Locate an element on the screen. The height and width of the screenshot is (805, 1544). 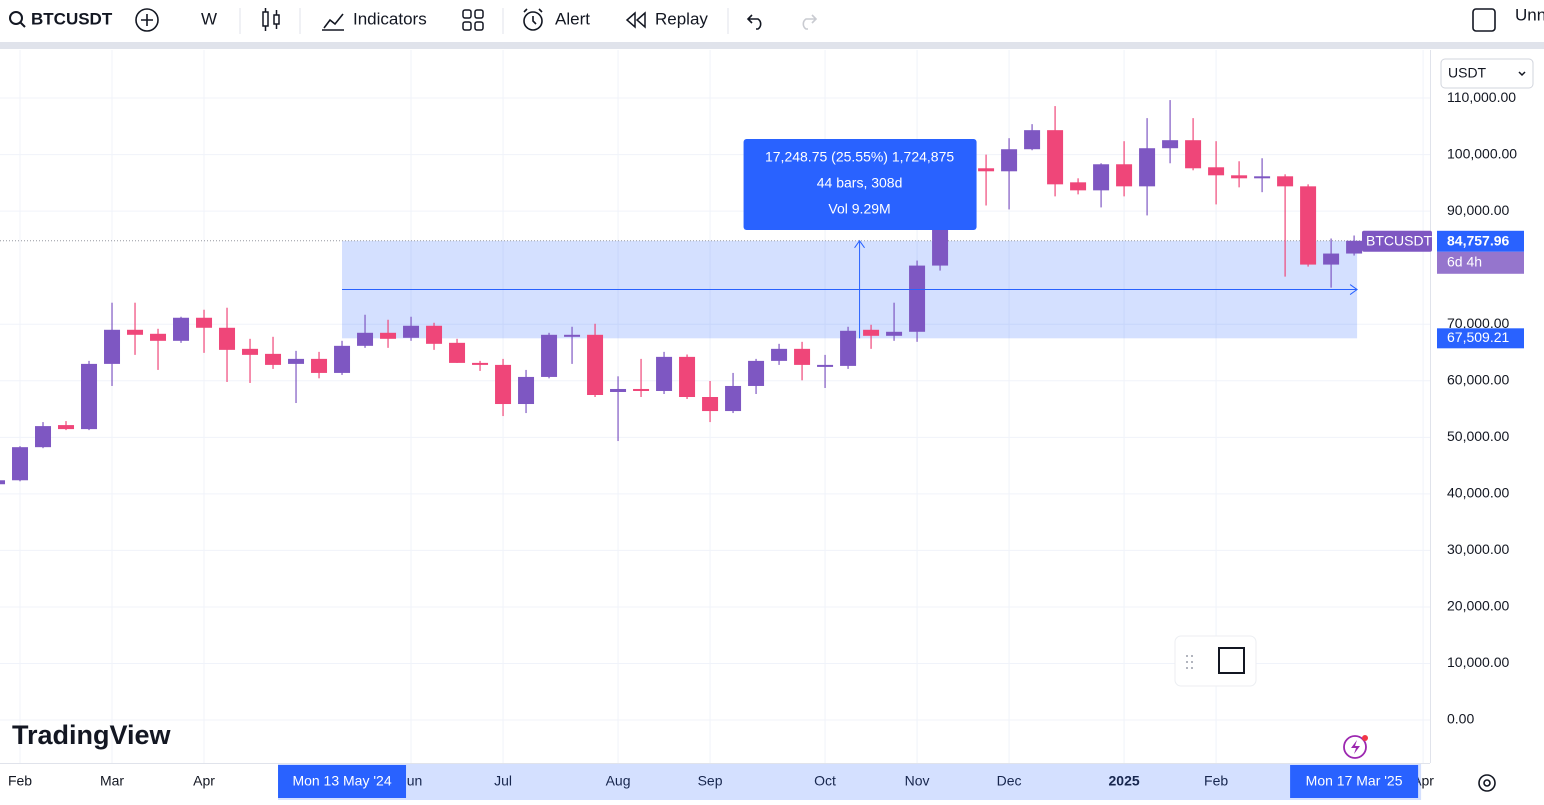
alert-icon is located at coordinates (533, 21).